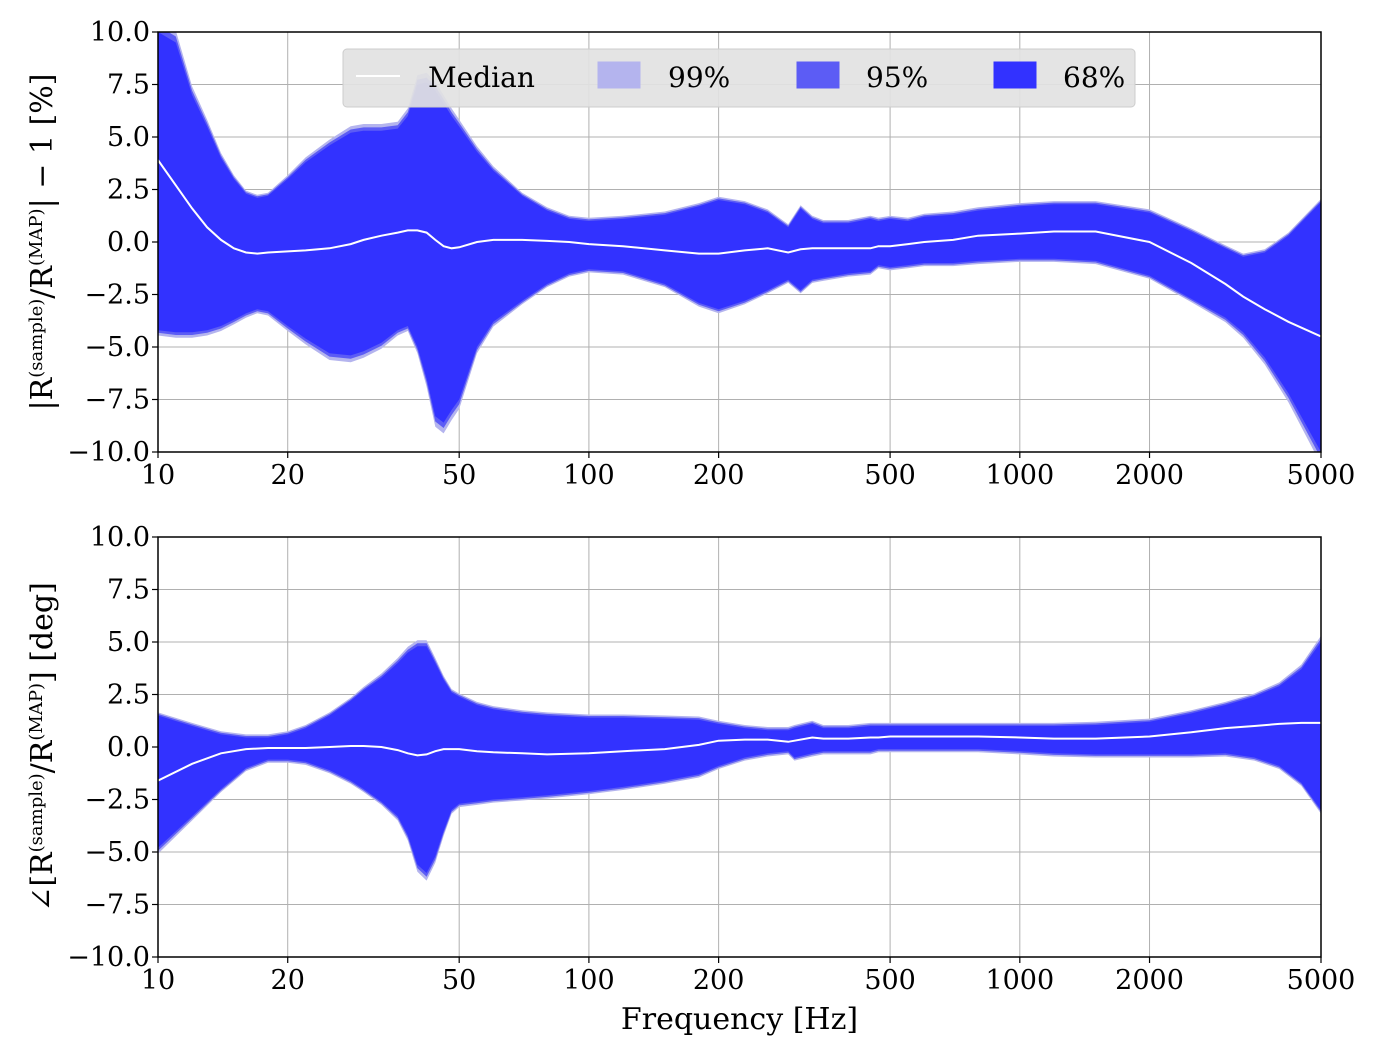  What do you see at coordinates (739, 1019) in the screenshot?
I see `bottom-xlabel: Frequency [Hz]` at bounding box center [739, 1019].